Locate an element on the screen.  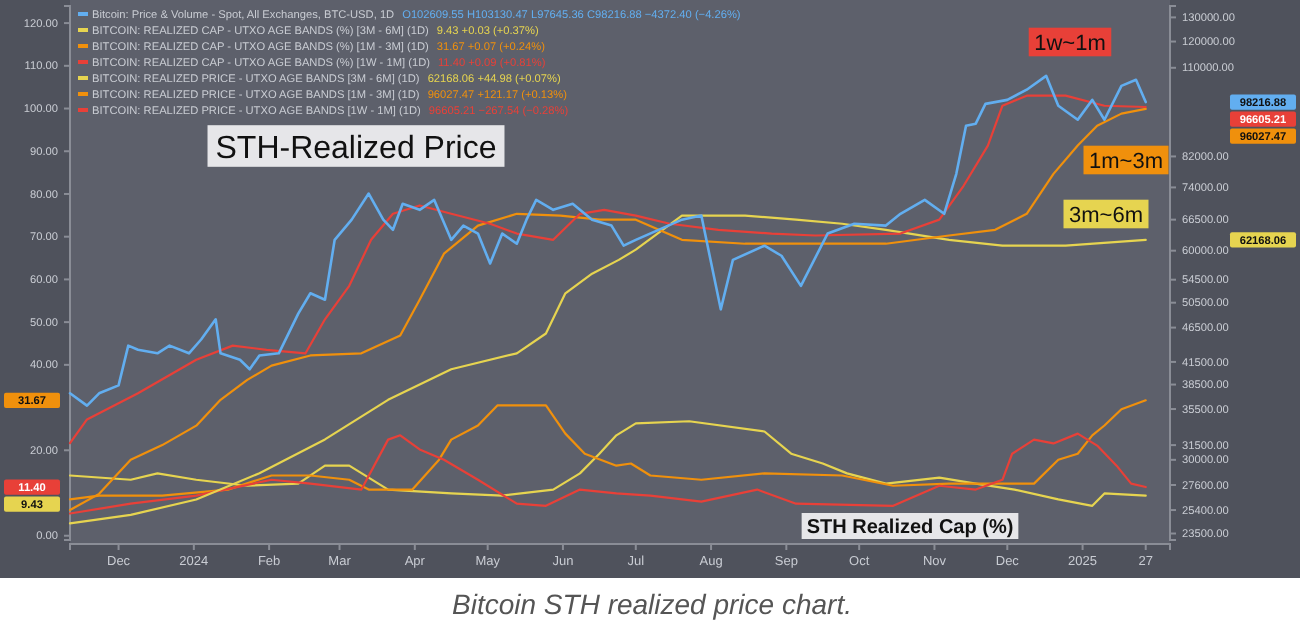
annotation: 1m~3m is located at coordinates (1126, 161).